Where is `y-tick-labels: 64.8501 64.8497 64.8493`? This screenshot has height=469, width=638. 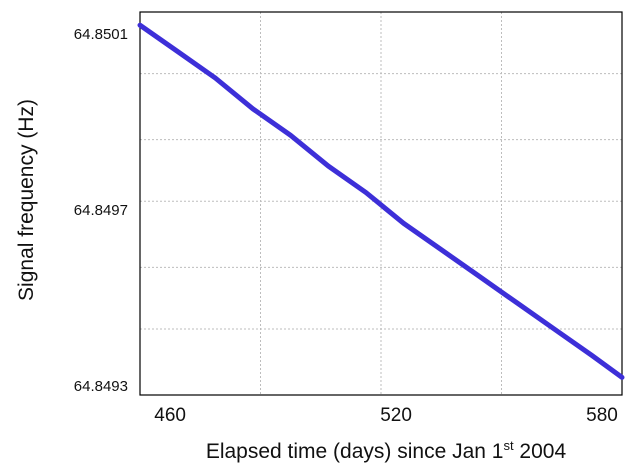 y-tick-labels: 64.8501 64.8497 64.8493 is located at coordinates (101, 210).